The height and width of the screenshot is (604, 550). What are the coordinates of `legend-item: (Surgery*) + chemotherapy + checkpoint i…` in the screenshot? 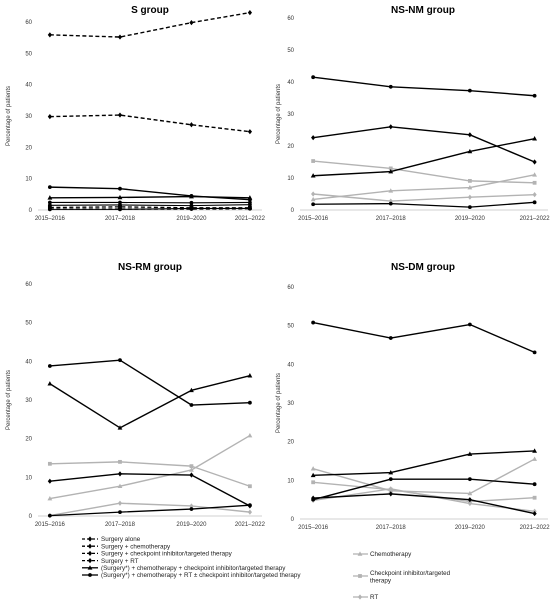 It's located at (184, 568).